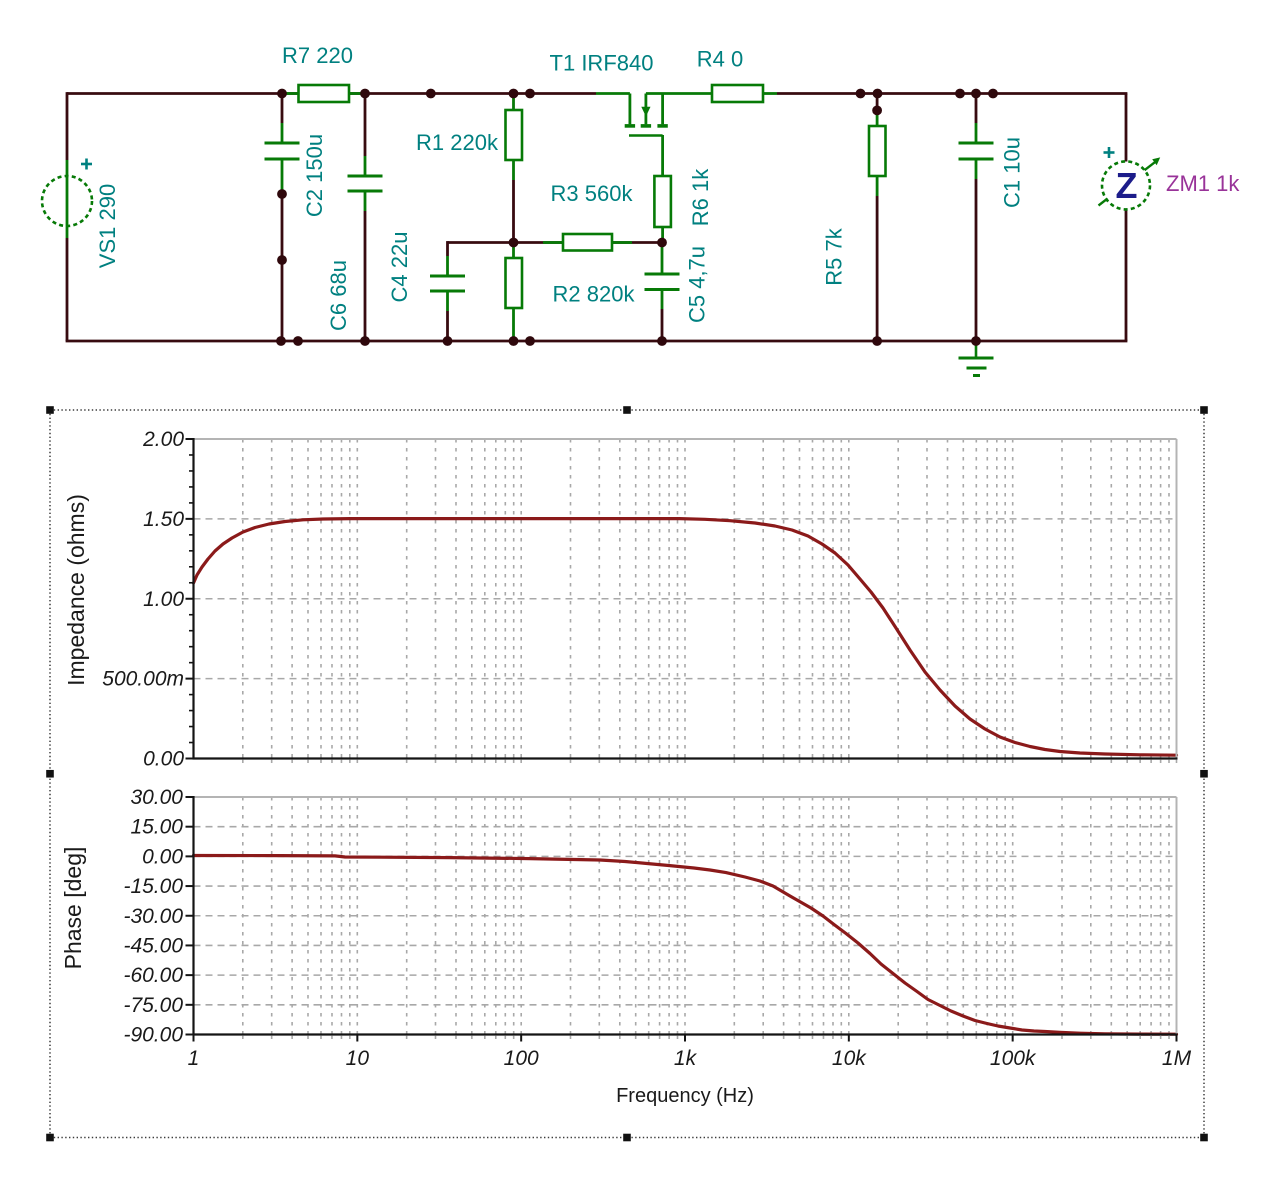 This screenshot has height=1178, width=1280. I want to click on svg-text: -90.00, so click(153, 1035).